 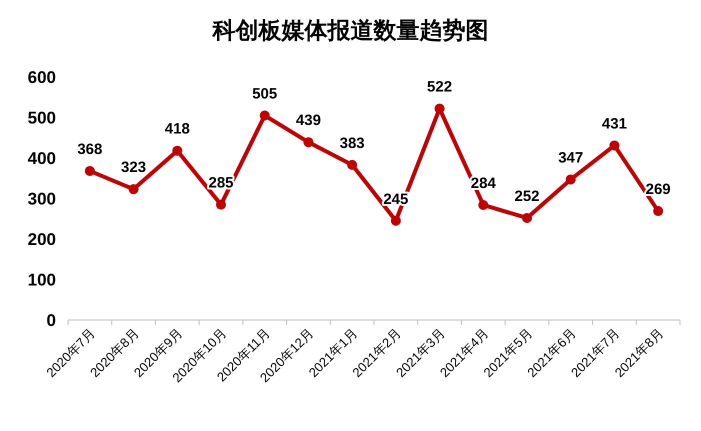 I want to click on y-tick-label: 400, so click(x=42, y=158).